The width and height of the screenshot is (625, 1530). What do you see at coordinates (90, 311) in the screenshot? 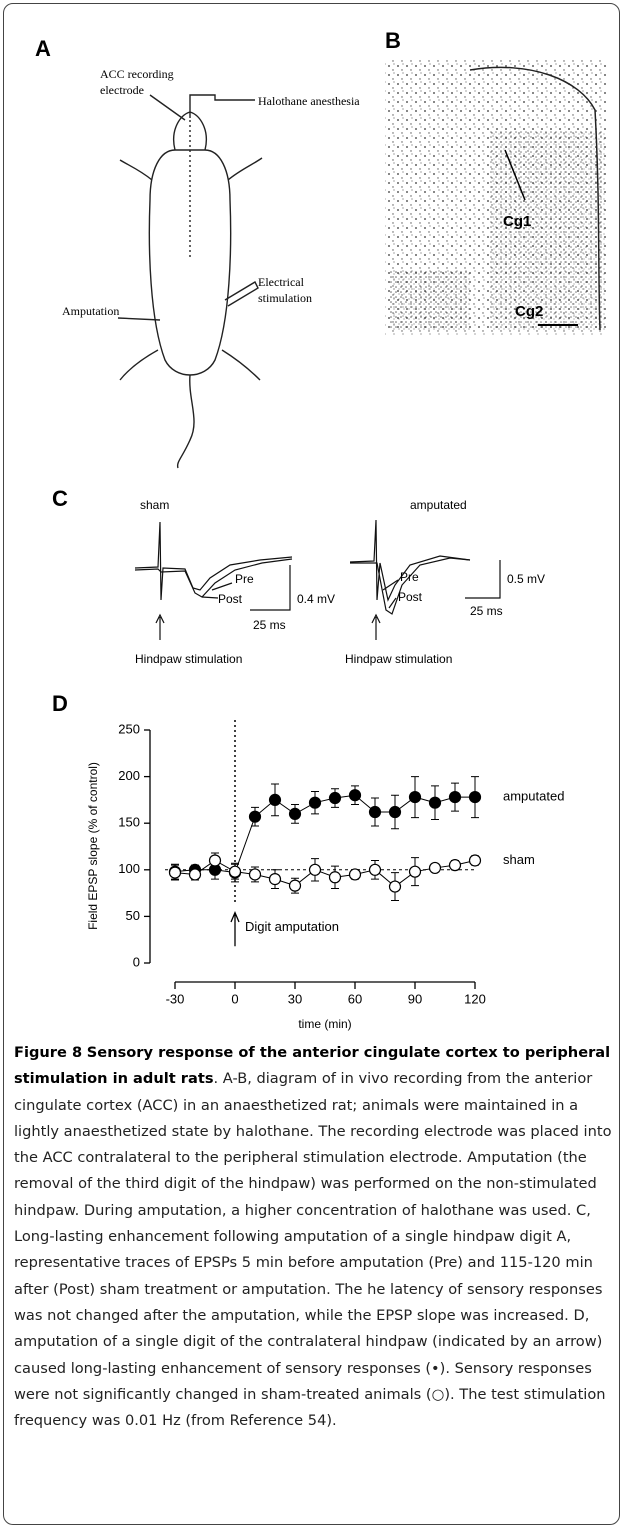
I see `annotation: Amputation` at bounding box center [90, 311].